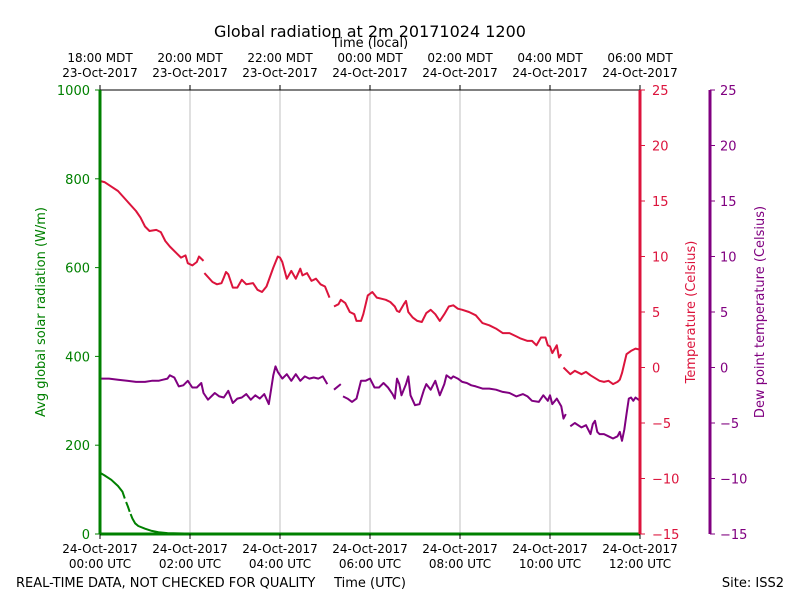 This screenshot has width=800, height=600. What do you see at coordinates (370, 564) in the screenshot?
I see `x-ticklabel-time: 06:00 UTC` at bounding box center [370, 564].